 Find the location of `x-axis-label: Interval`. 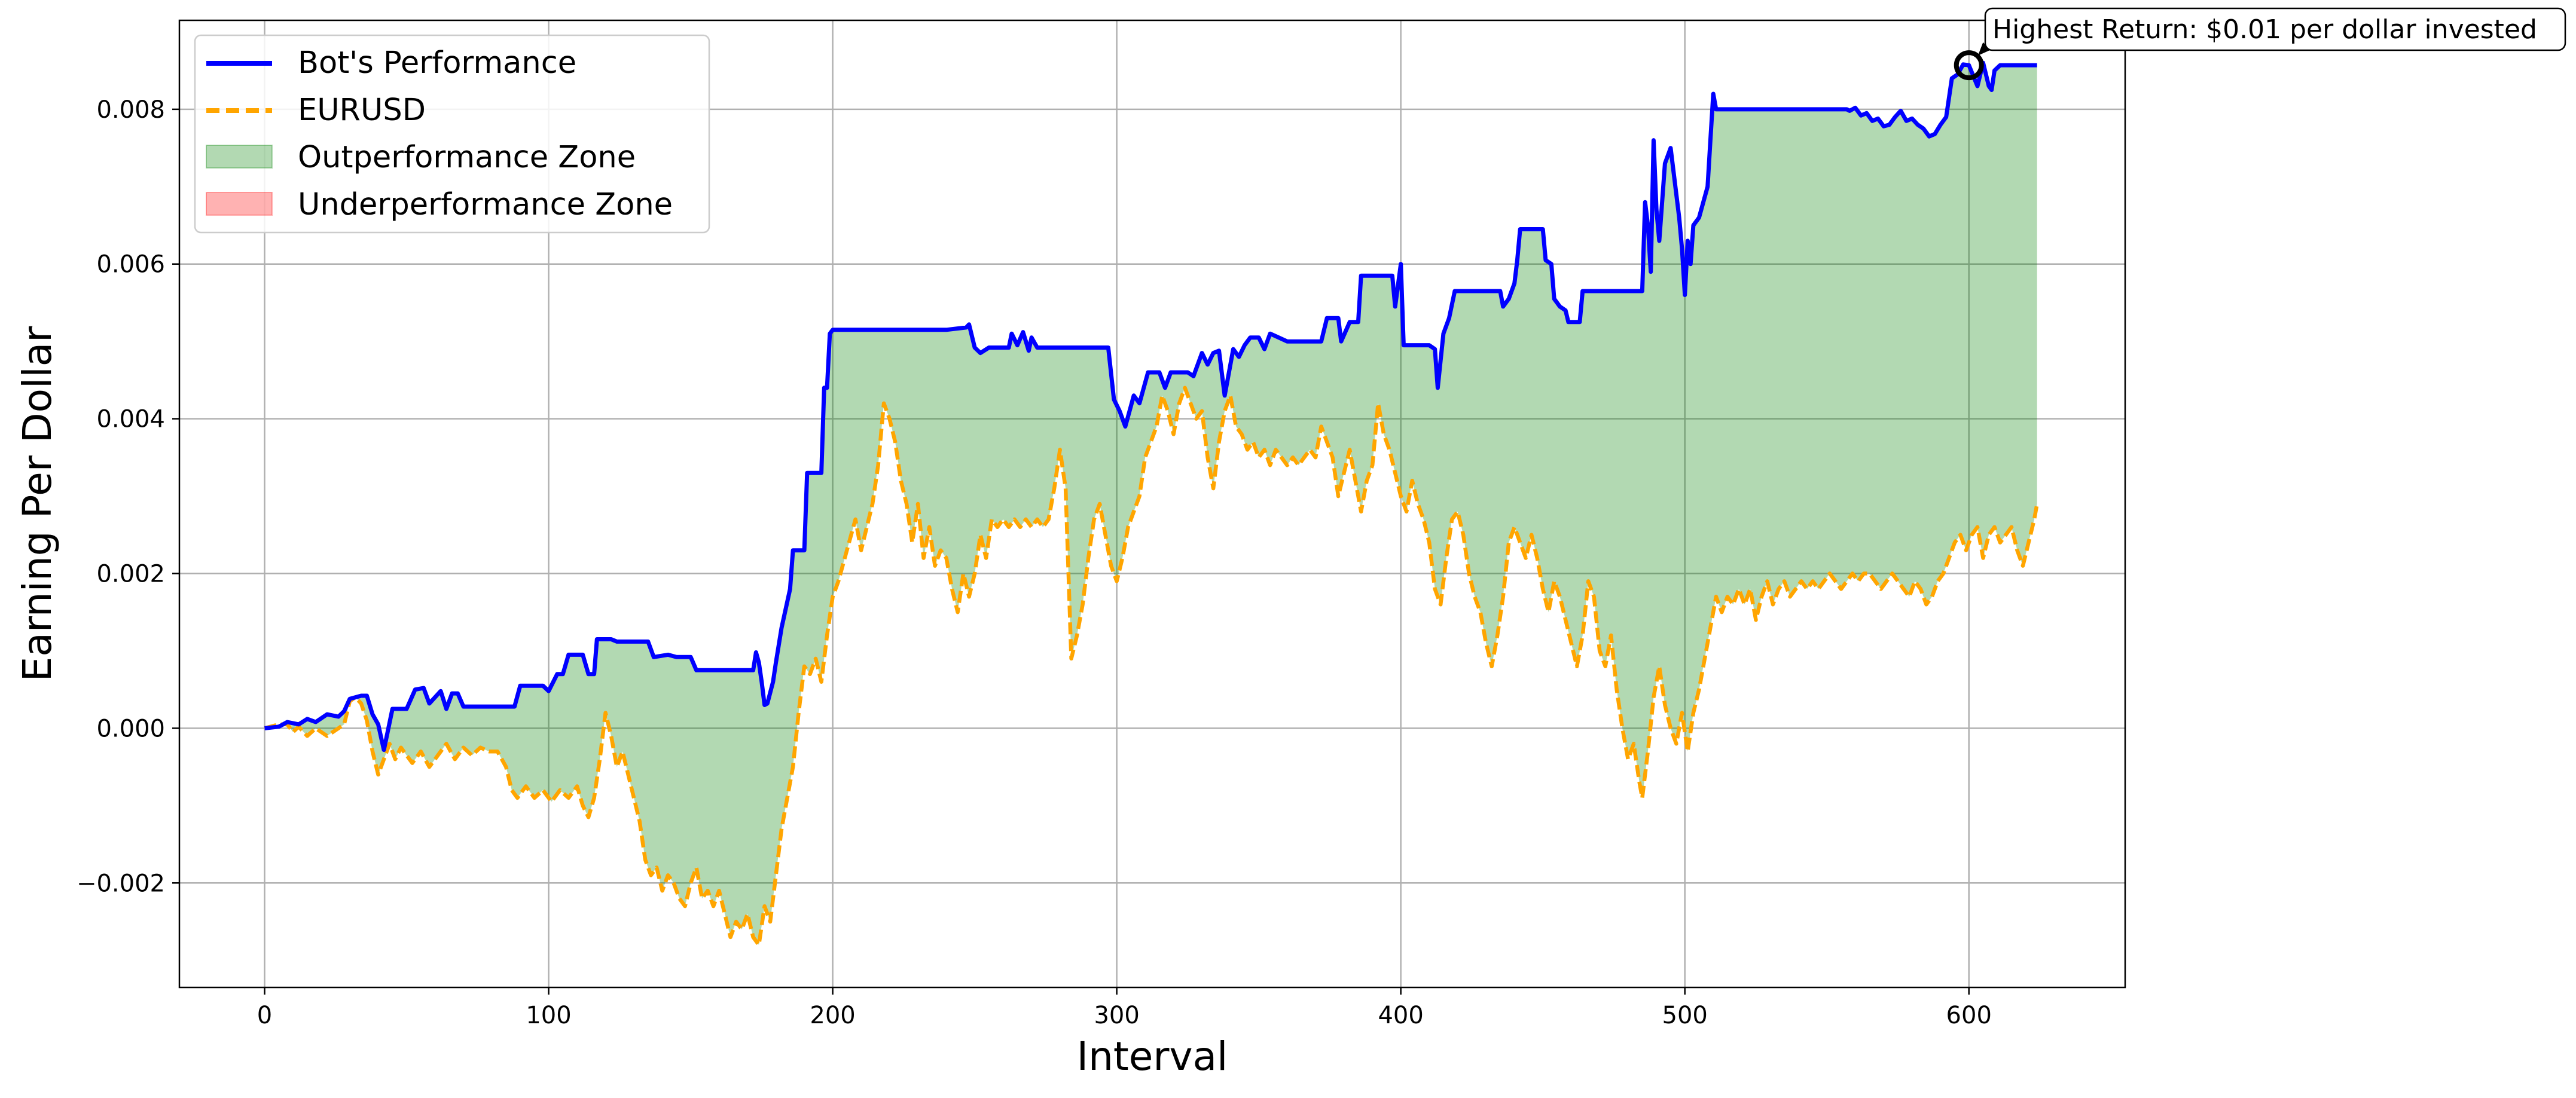

x-axis-label: Interval is located at coordinates (1152, 1056).